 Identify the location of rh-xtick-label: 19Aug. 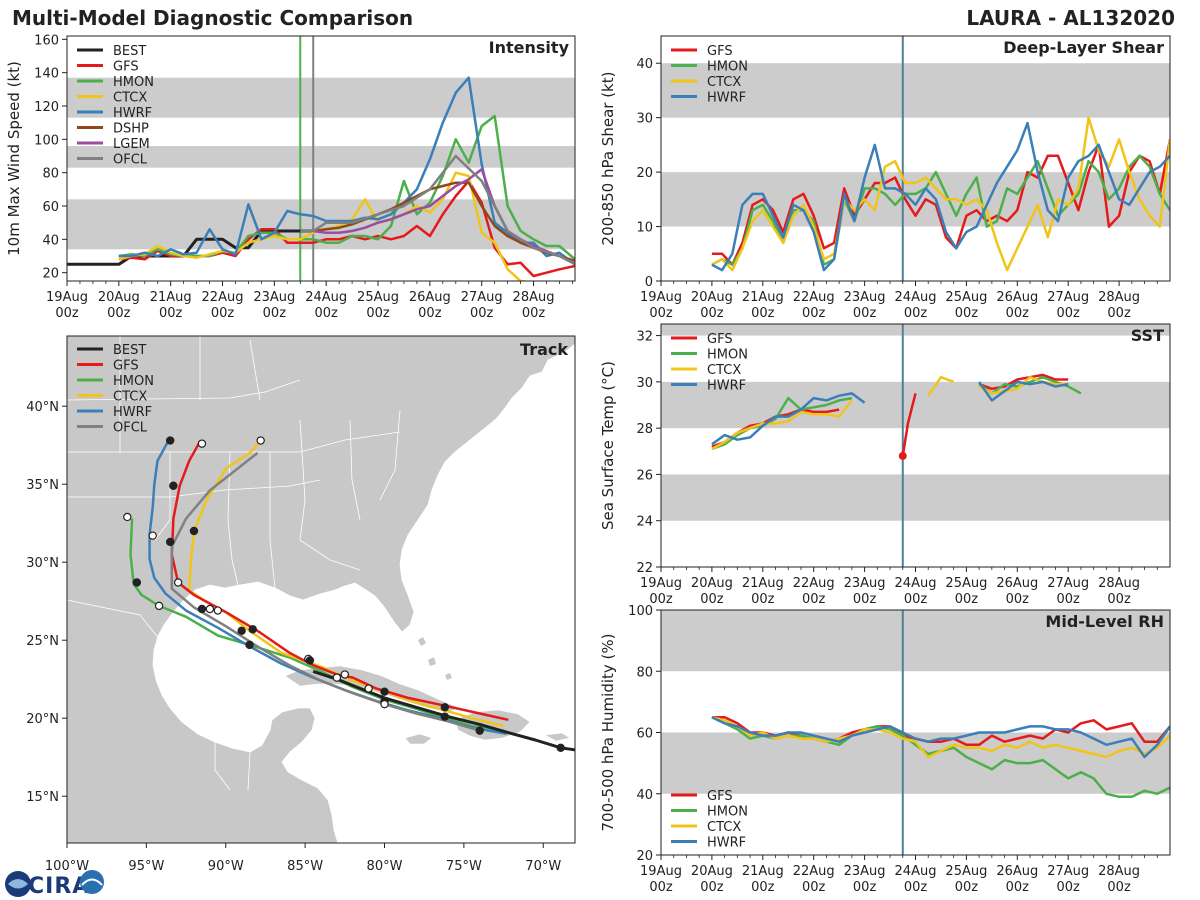
(661, 871).